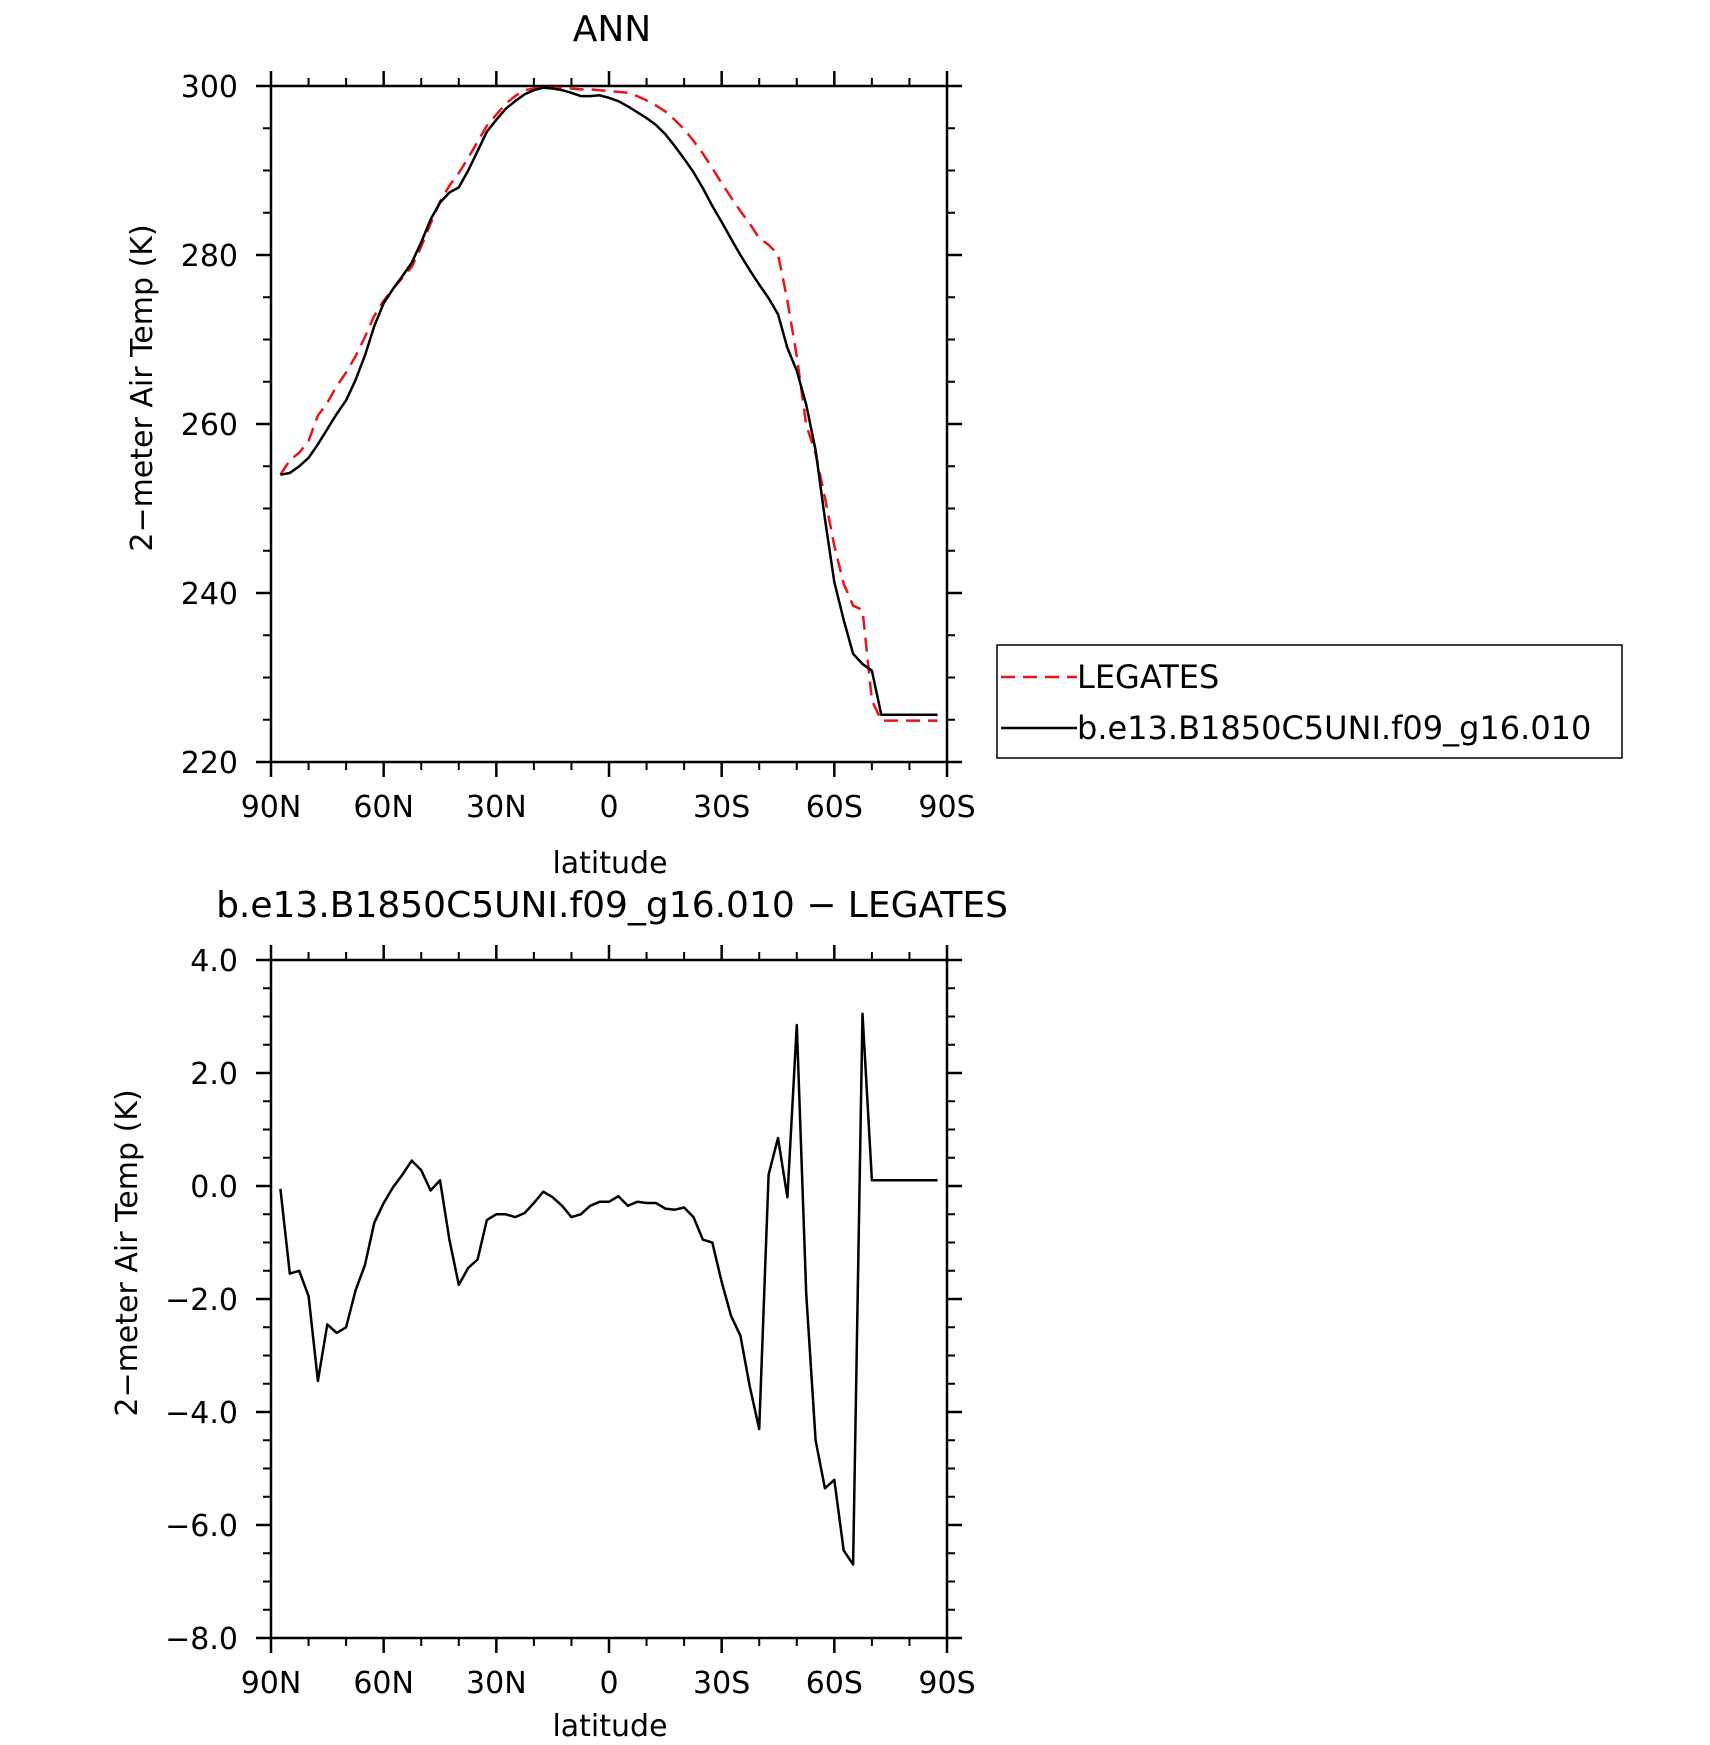  I want to click on y-tick-label: 280, so click(209, 256).